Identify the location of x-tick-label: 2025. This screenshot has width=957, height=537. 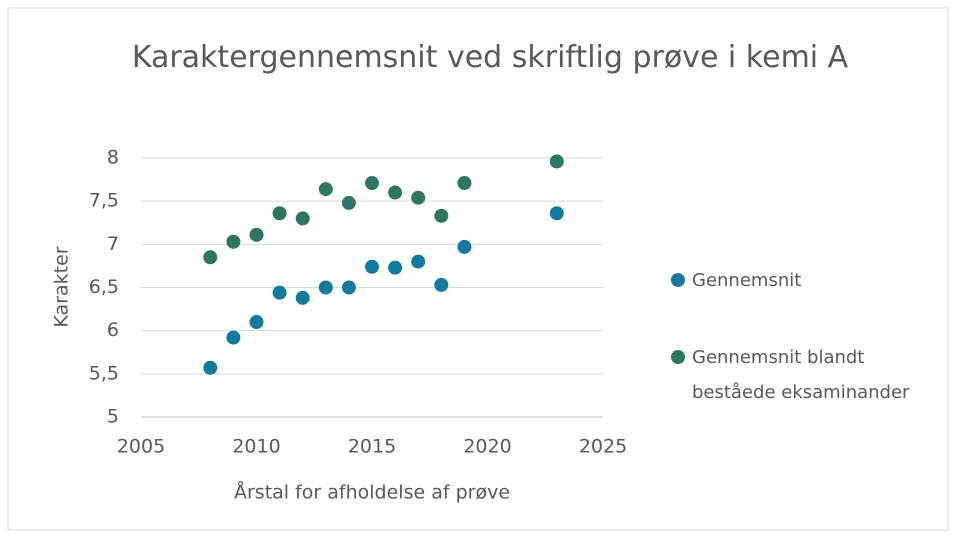
(603, 447).